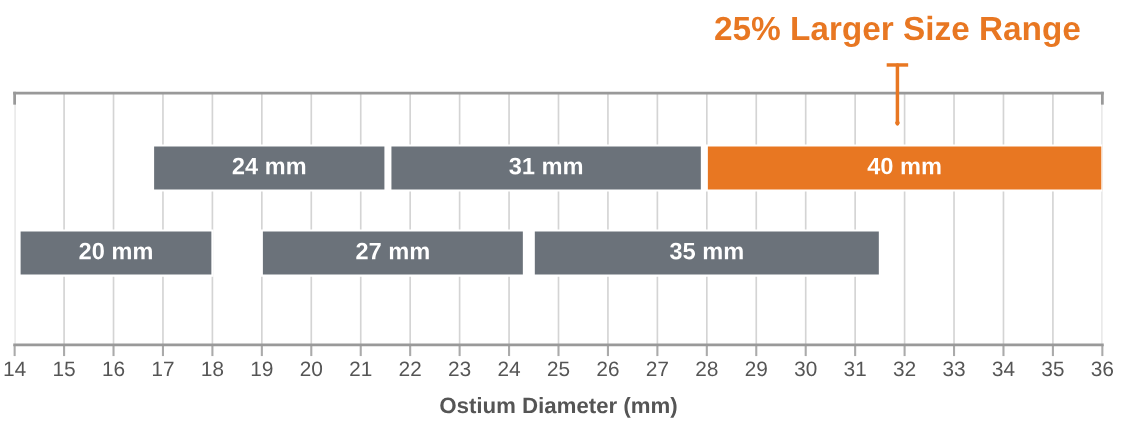 This screenshot has width=1126, height=448. I want to click on x-tick-label: 33, so click(954, 369).